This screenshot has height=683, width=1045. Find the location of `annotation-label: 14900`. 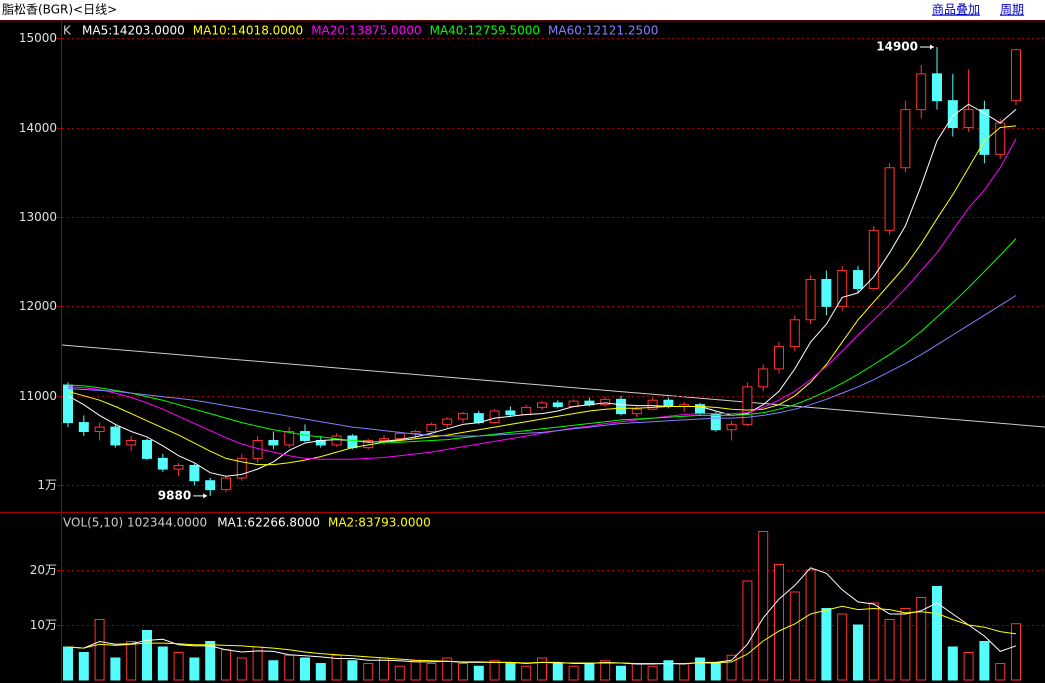

annotation-label: 14900 is located at coordinates (897, 47).